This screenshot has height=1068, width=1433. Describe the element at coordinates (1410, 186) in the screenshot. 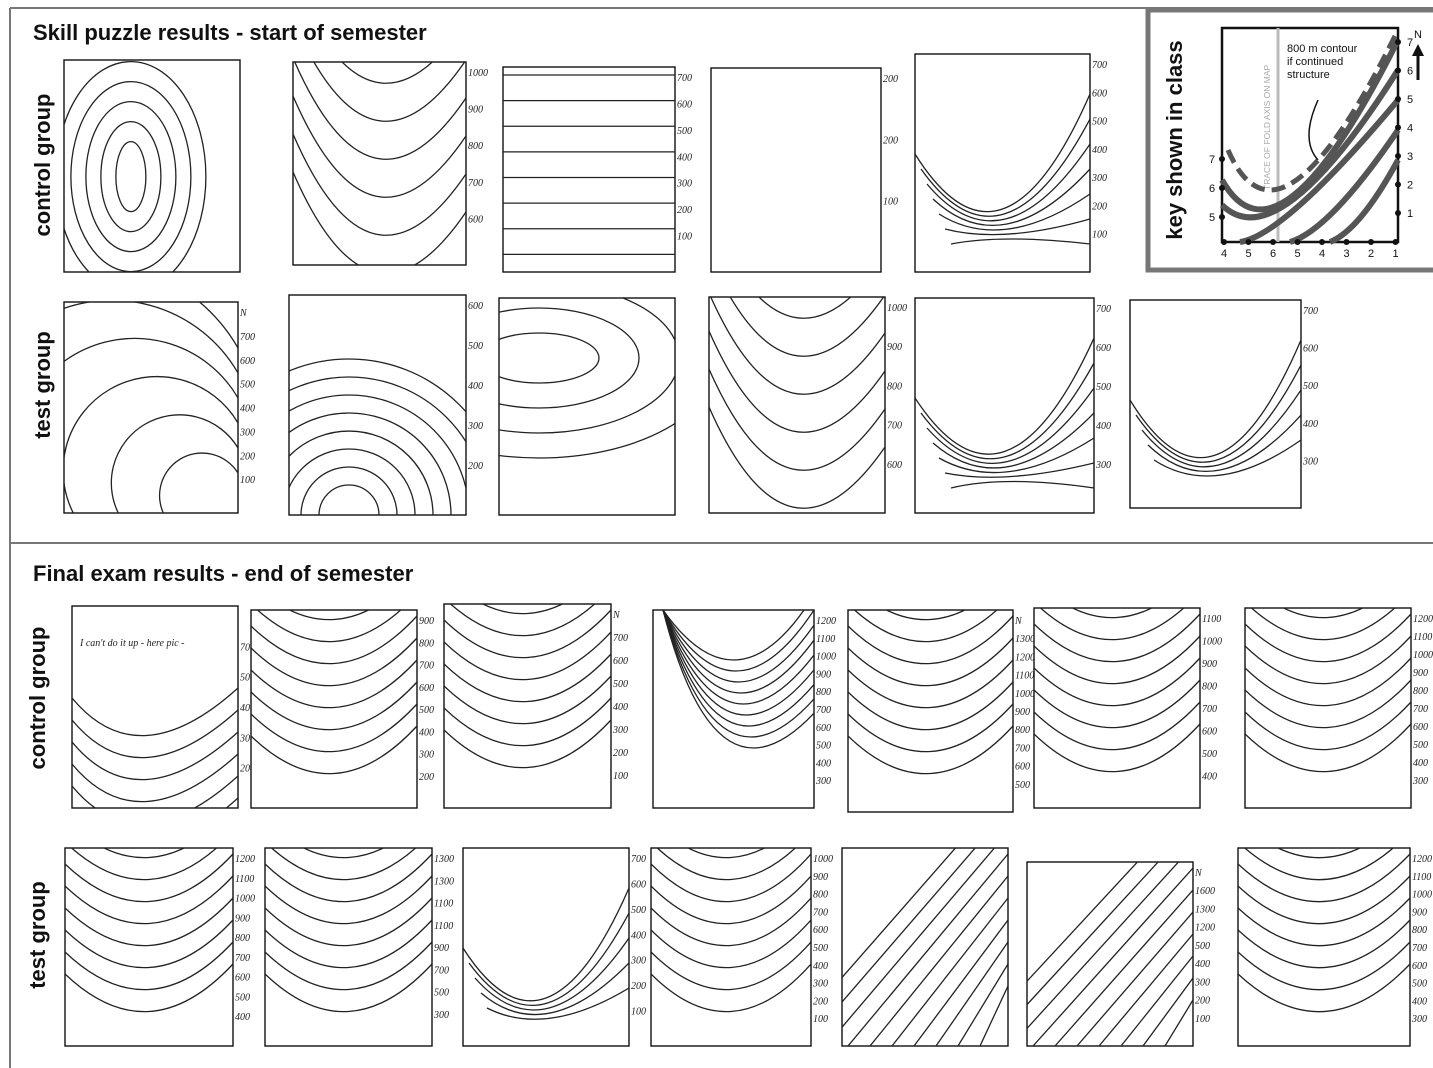

I see `key-number: 2` at that location.